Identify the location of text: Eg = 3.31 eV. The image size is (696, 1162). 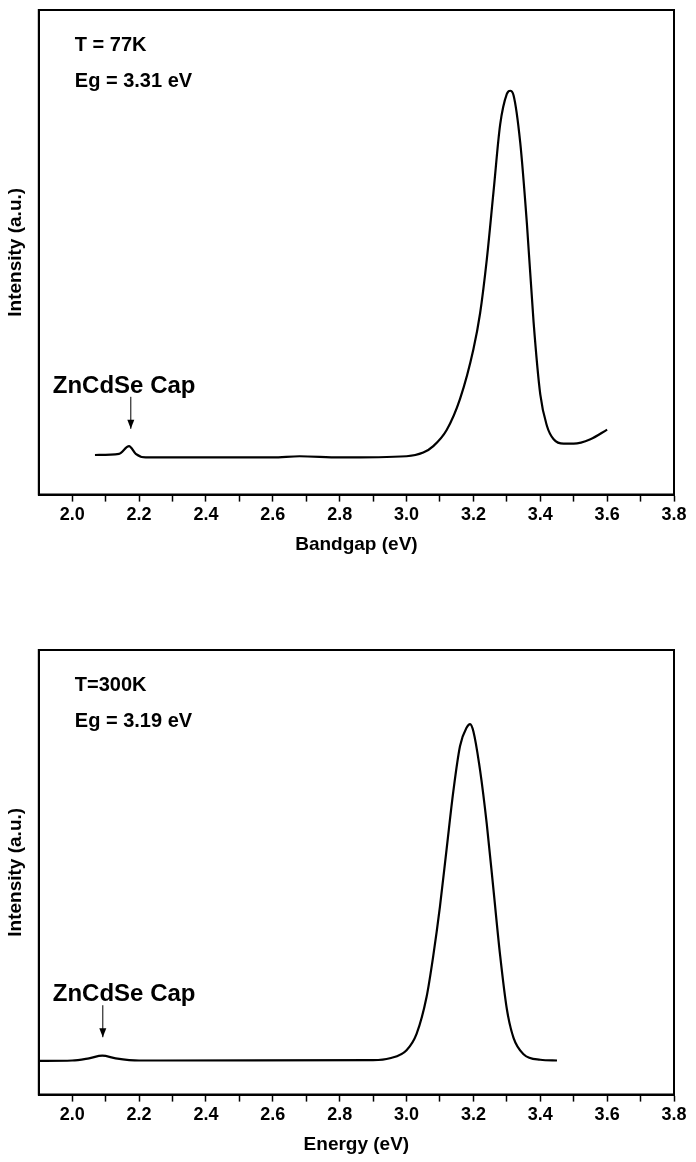
(133, 79).